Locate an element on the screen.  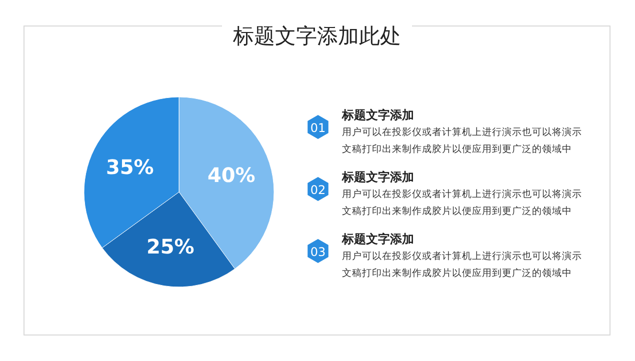
text: 标题文字添加此处 is located at coordinates (316, 36).